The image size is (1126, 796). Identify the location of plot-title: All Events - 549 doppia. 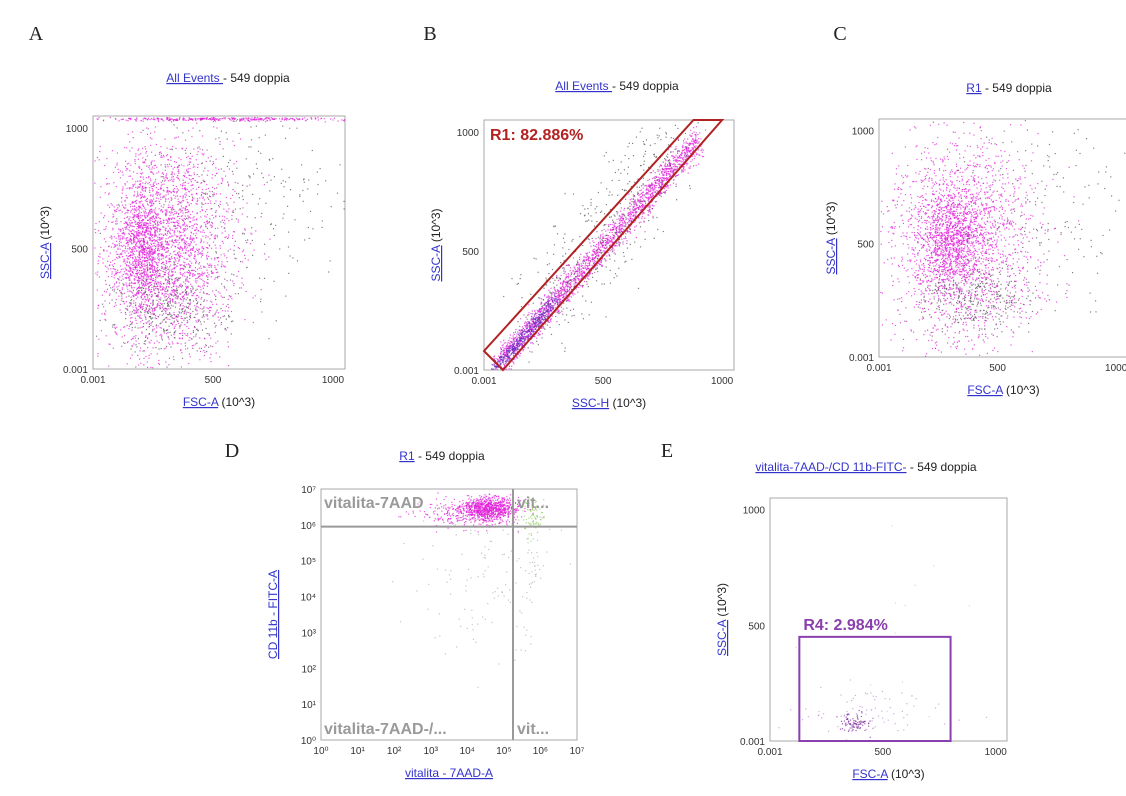
(617, 86).